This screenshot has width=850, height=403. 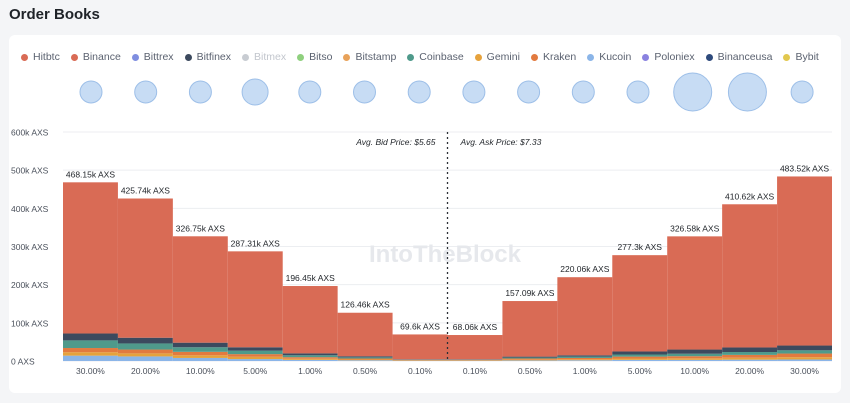 What do you see at coordinates (693, 92) in the screenshot?
I see `bubble-poloniex` at bounding box center [693, 92].